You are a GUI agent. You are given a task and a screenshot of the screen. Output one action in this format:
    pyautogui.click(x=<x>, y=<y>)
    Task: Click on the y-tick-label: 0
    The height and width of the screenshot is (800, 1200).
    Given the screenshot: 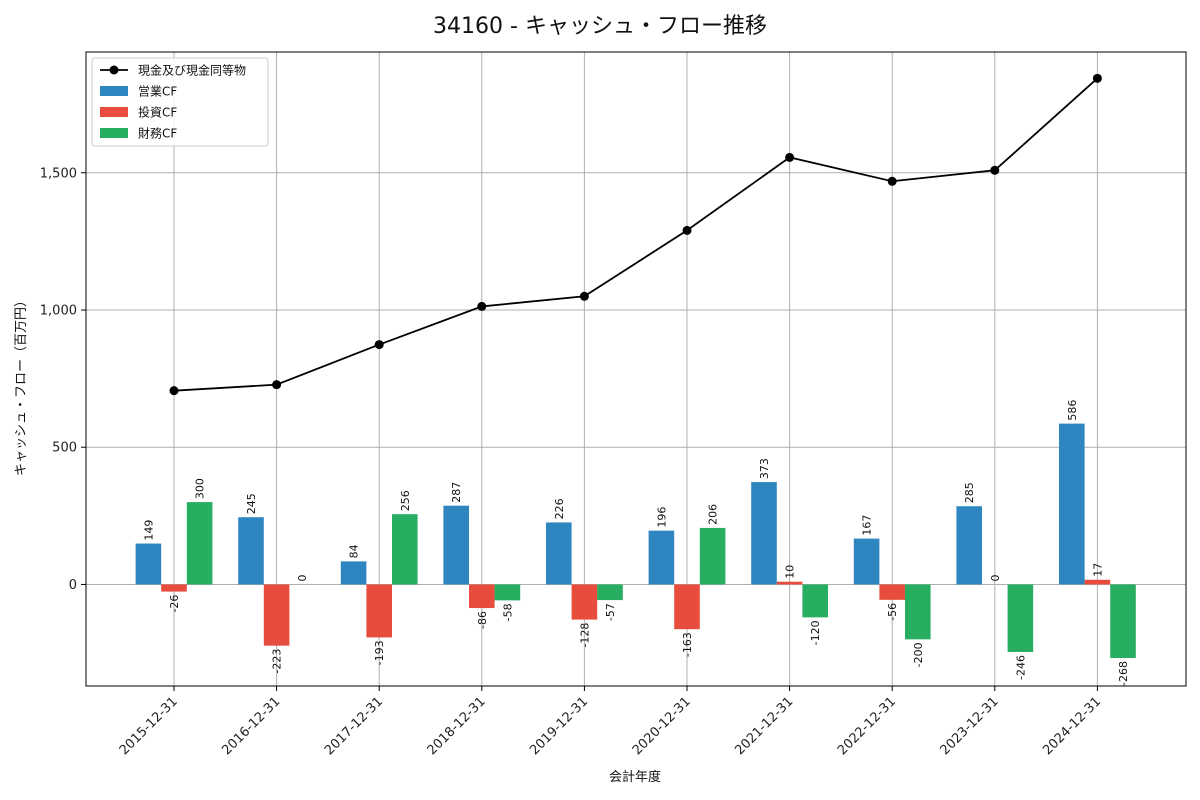 What is the action you would take?
    pyautogui.click(x=73, y=585)
    